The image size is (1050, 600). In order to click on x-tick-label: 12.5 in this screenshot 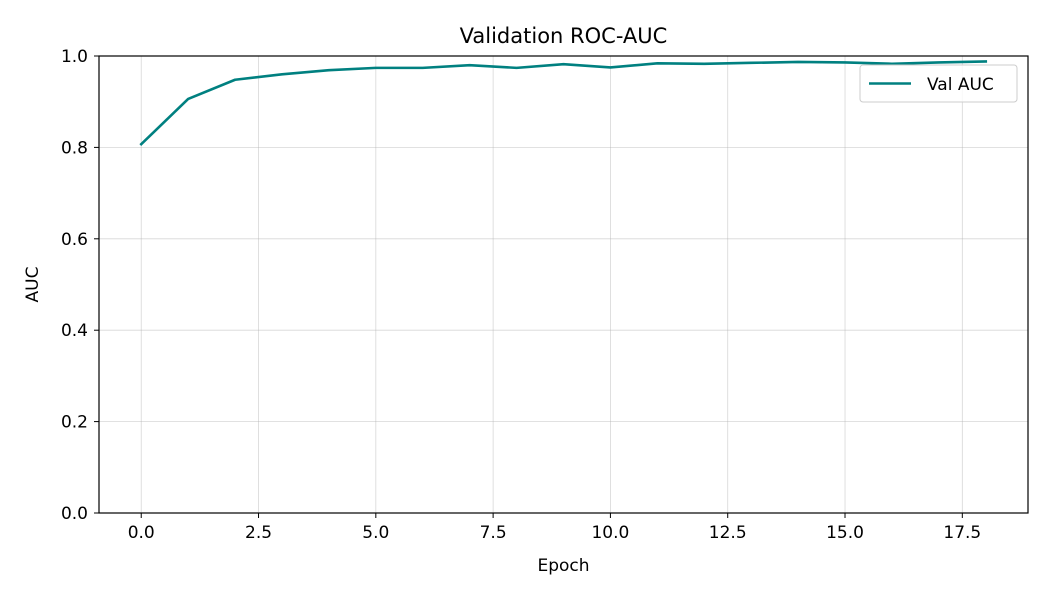, I will do `click(728, 533)`.